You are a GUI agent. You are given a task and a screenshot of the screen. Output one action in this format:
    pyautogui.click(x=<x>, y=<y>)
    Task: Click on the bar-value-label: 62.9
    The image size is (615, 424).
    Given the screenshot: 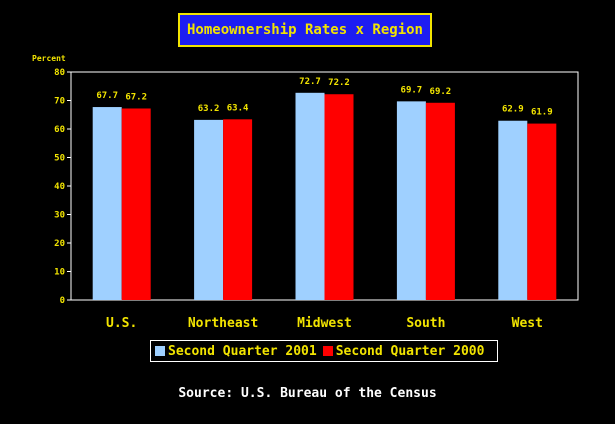 What is the action you would take?
    pyautogui.click(x=513, y=110)
    